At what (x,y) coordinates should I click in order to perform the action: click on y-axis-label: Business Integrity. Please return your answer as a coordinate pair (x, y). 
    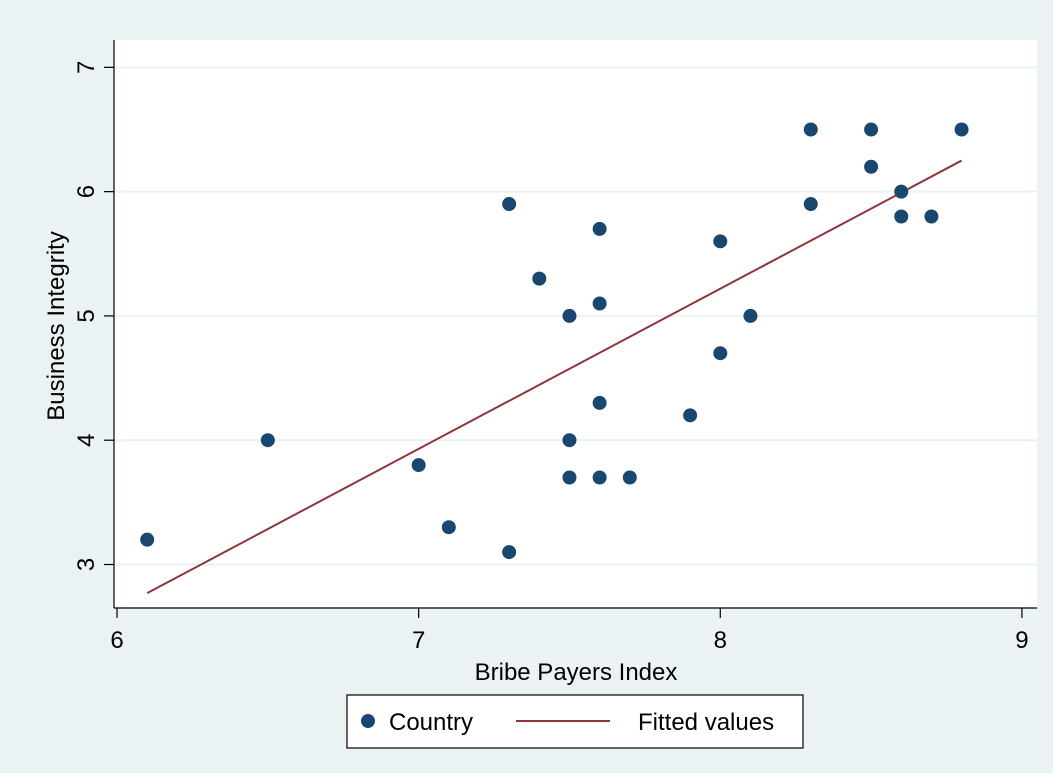
    Looking at the image, I should click on (56, 325).